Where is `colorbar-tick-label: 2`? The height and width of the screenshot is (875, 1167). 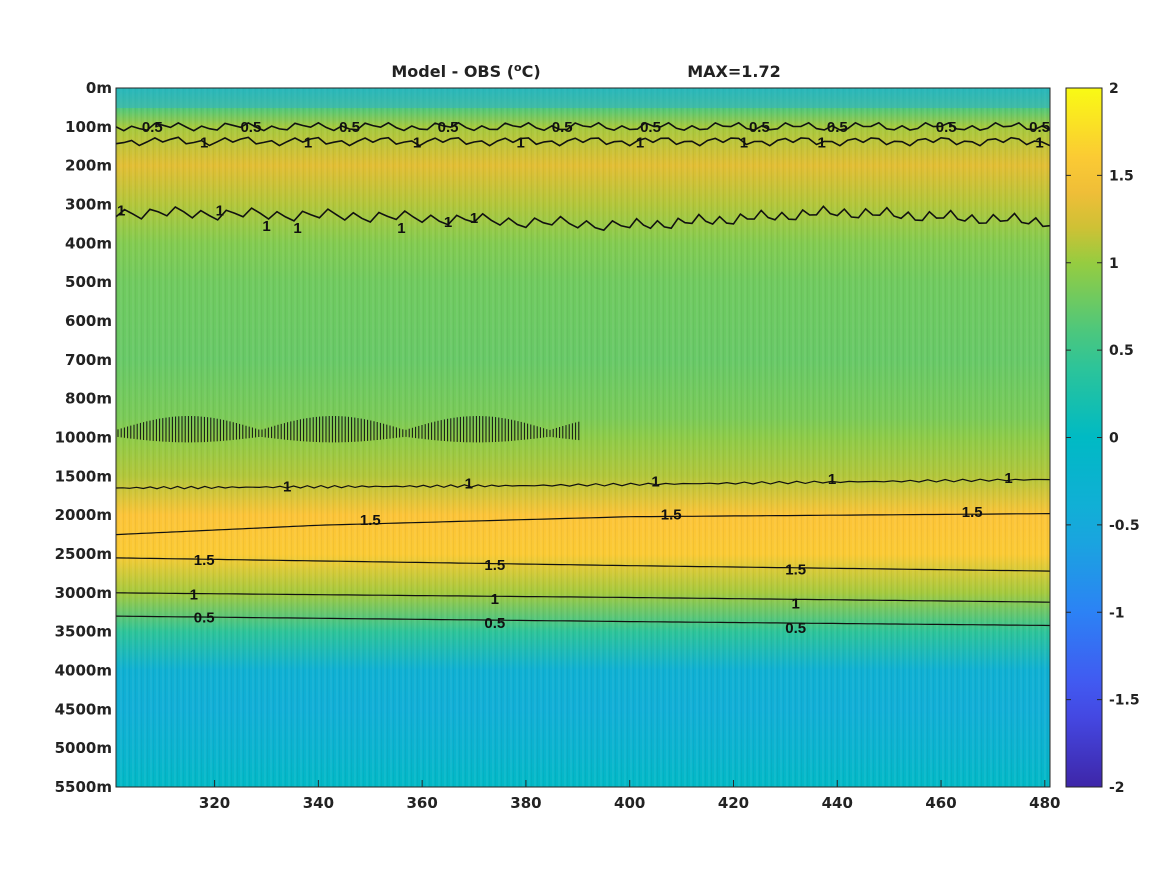 colorbar-tick-label: 2 is located at coordinates (1114, 89).